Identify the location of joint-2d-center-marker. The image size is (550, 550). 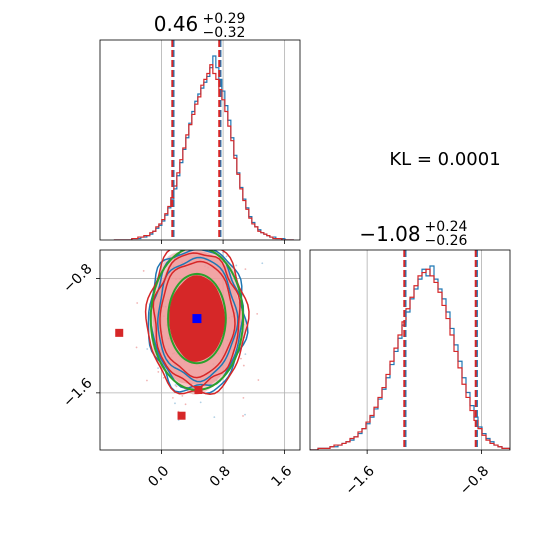
(197, 319).